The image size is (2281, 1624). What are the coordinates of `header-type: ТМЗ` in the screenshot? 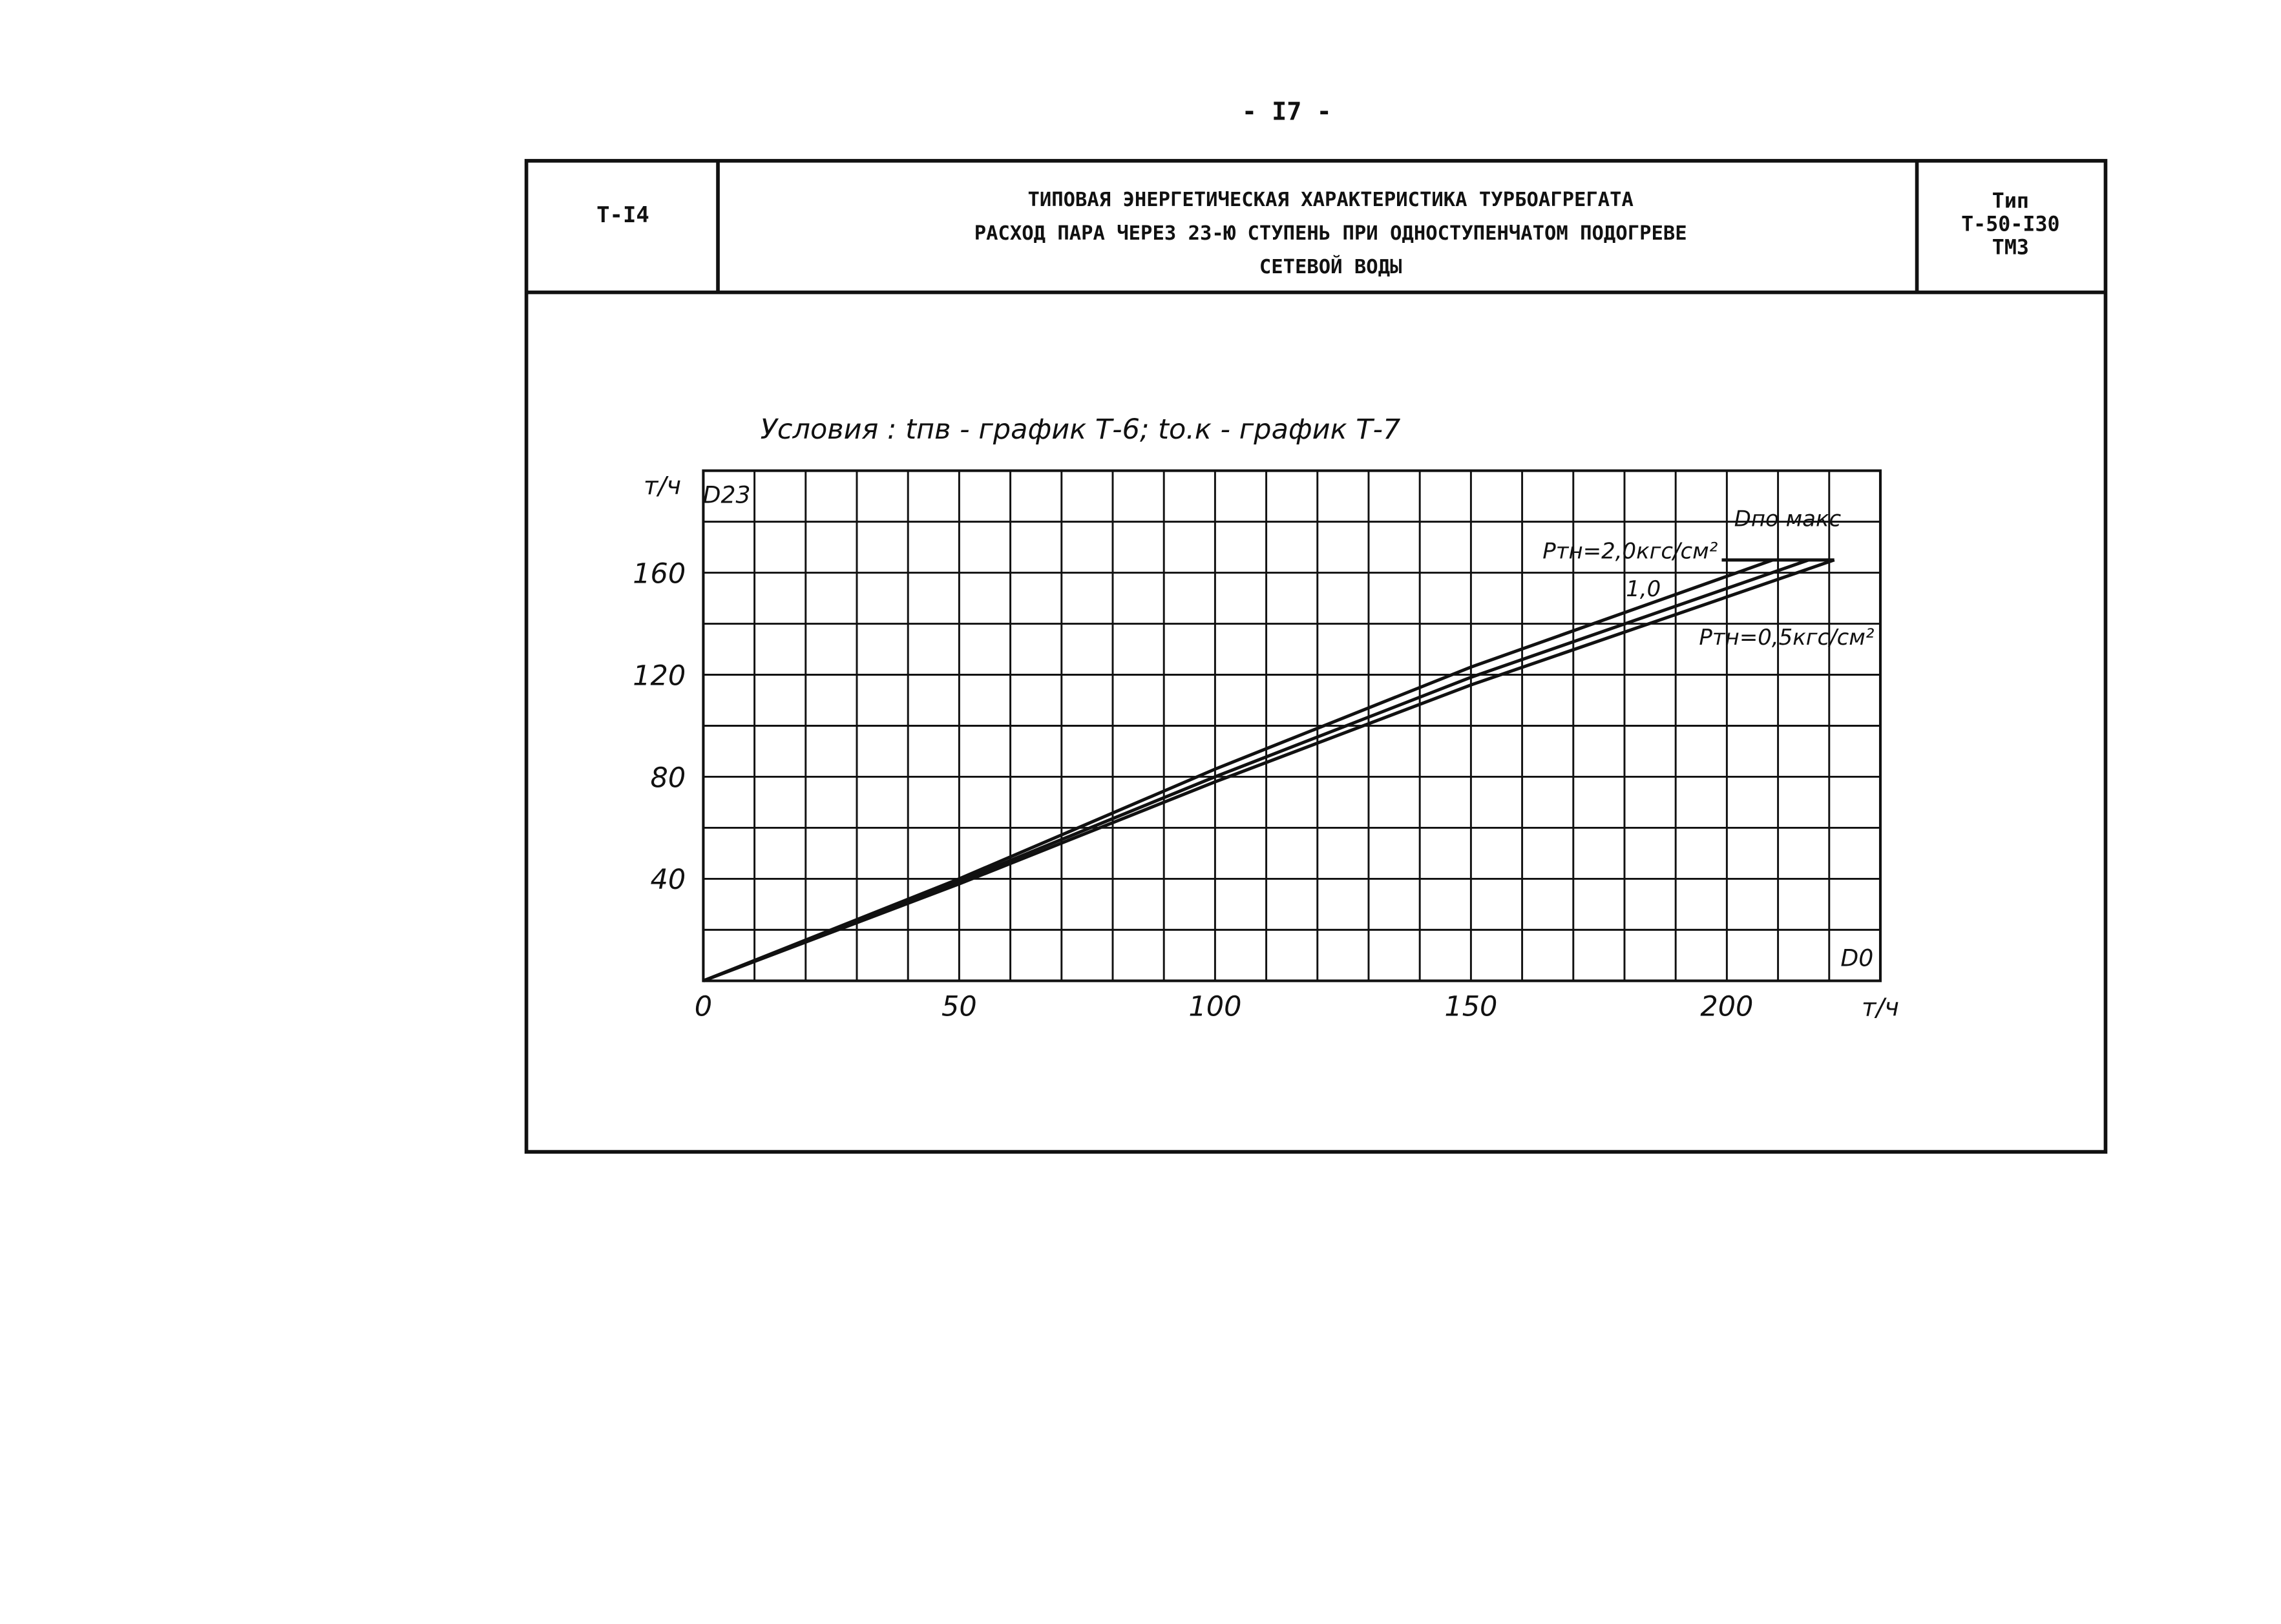 It's located at (2010, 248).